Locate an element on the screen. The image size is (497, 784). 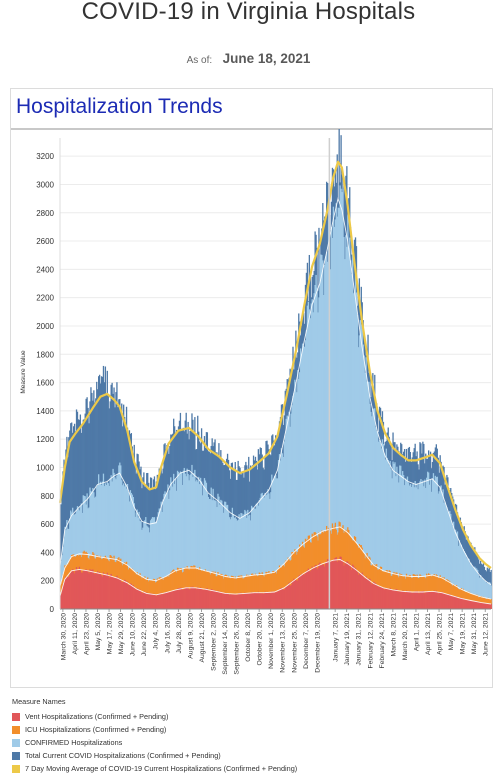
x-tick-label: May 31, 2021 is located at coordinates (474, 633).